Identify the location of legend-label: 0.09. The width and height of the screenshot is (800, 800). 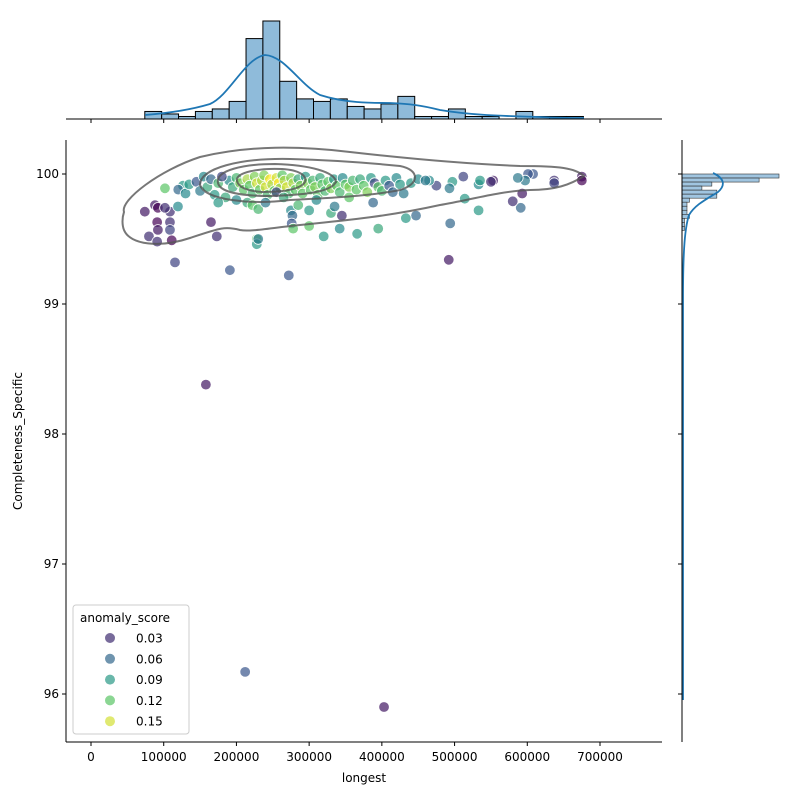
(149, 680).